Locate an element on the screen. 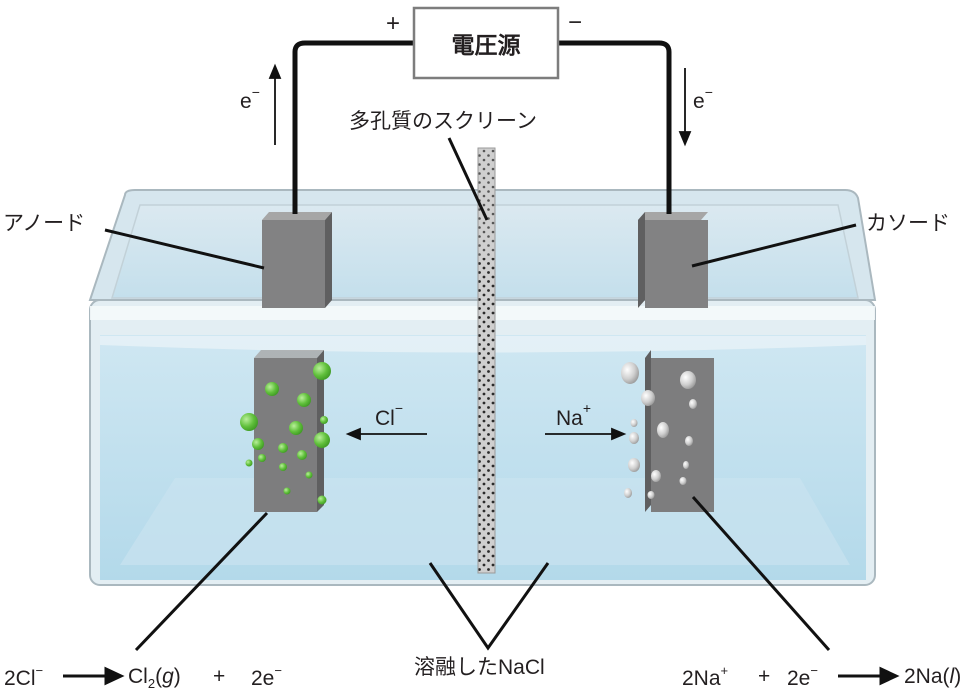 This screenshot has width=975, height=696. anode-equation-product: Cl2(g) is located at coordinates (154, 678).